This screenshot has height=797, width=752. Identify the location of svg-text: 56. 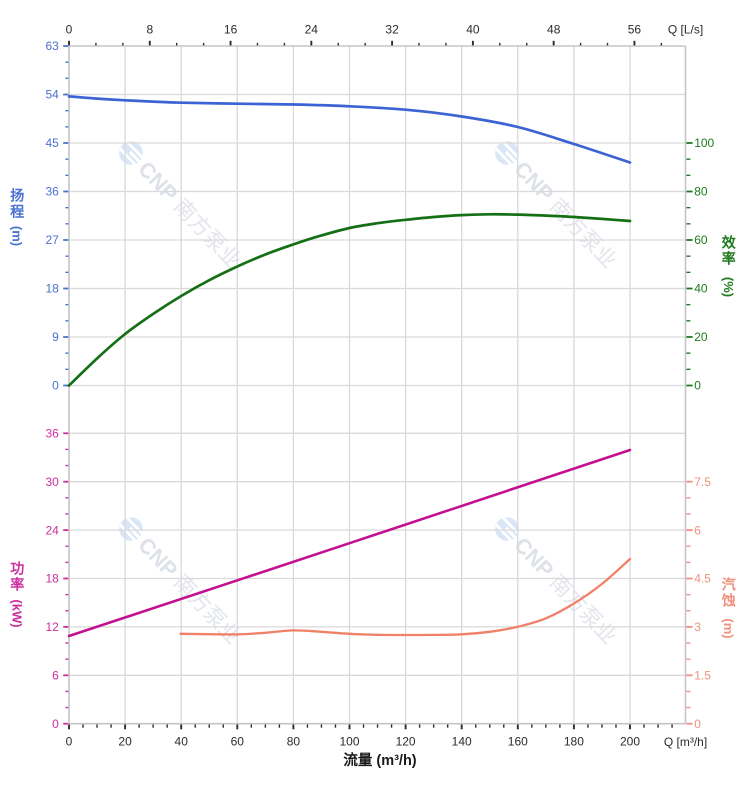
(635, 29).